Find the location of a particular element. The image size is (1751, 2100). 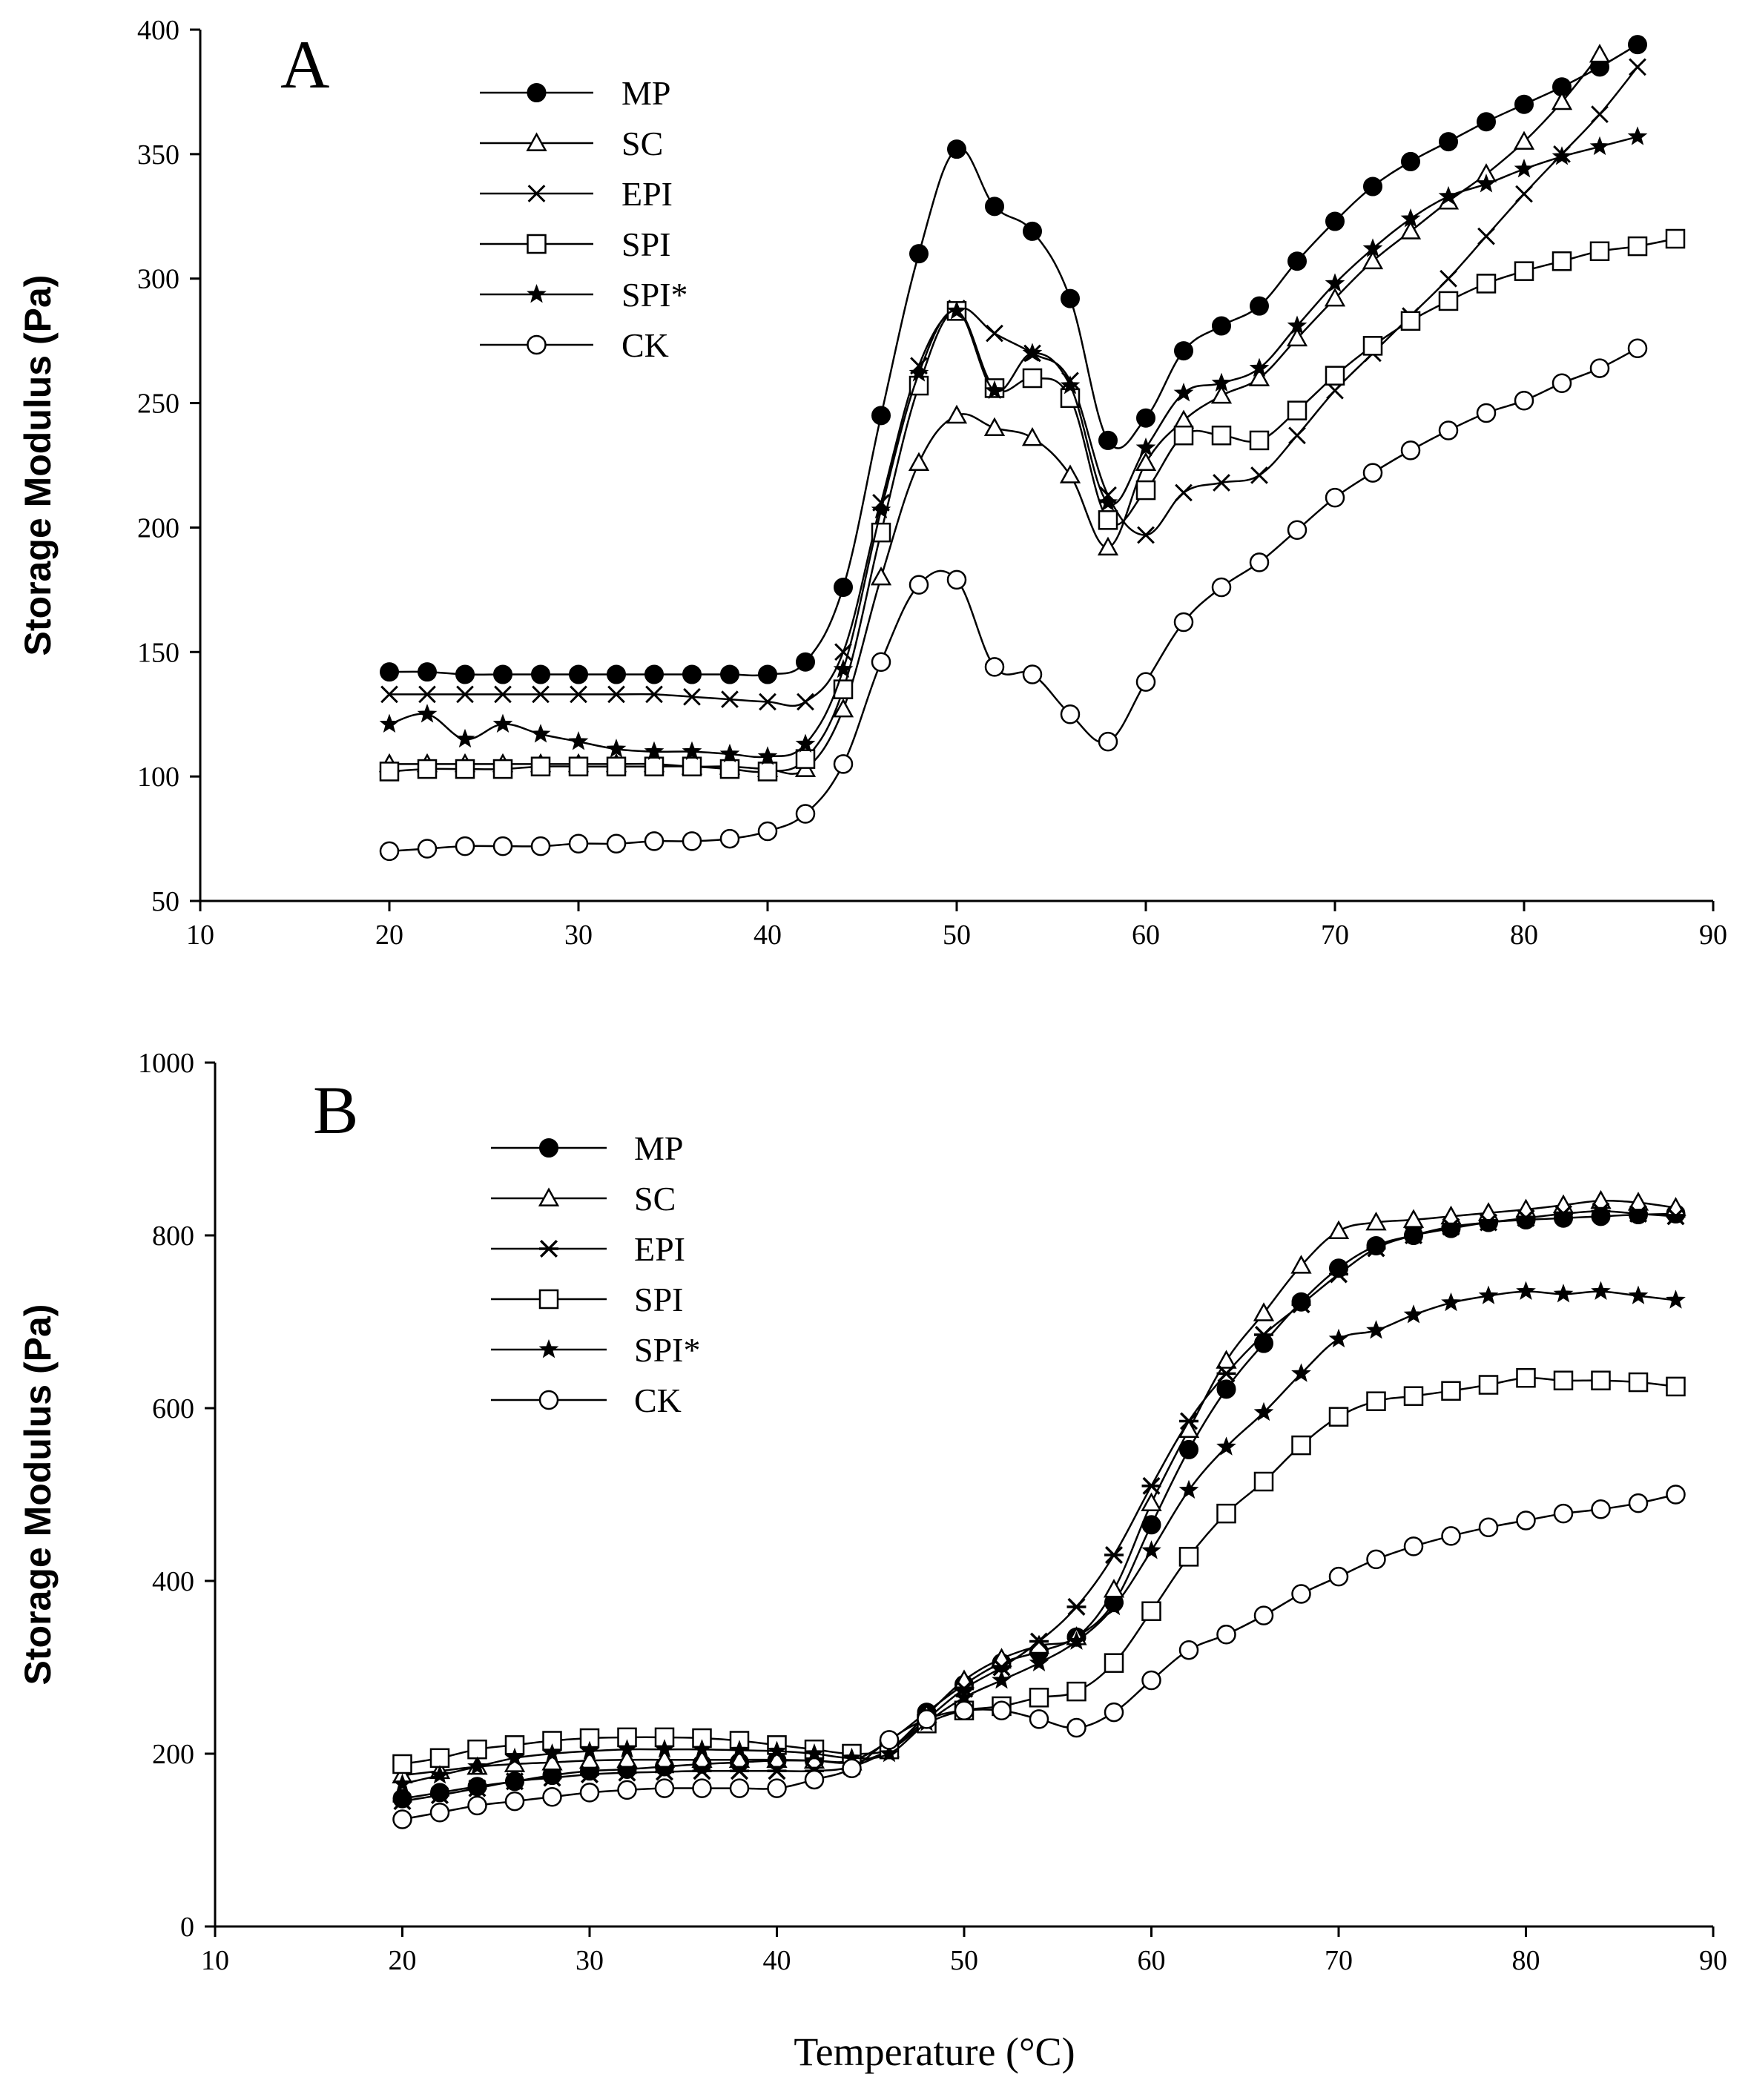

x-tick-label: 60 is located at coordinates (1152, 1960).